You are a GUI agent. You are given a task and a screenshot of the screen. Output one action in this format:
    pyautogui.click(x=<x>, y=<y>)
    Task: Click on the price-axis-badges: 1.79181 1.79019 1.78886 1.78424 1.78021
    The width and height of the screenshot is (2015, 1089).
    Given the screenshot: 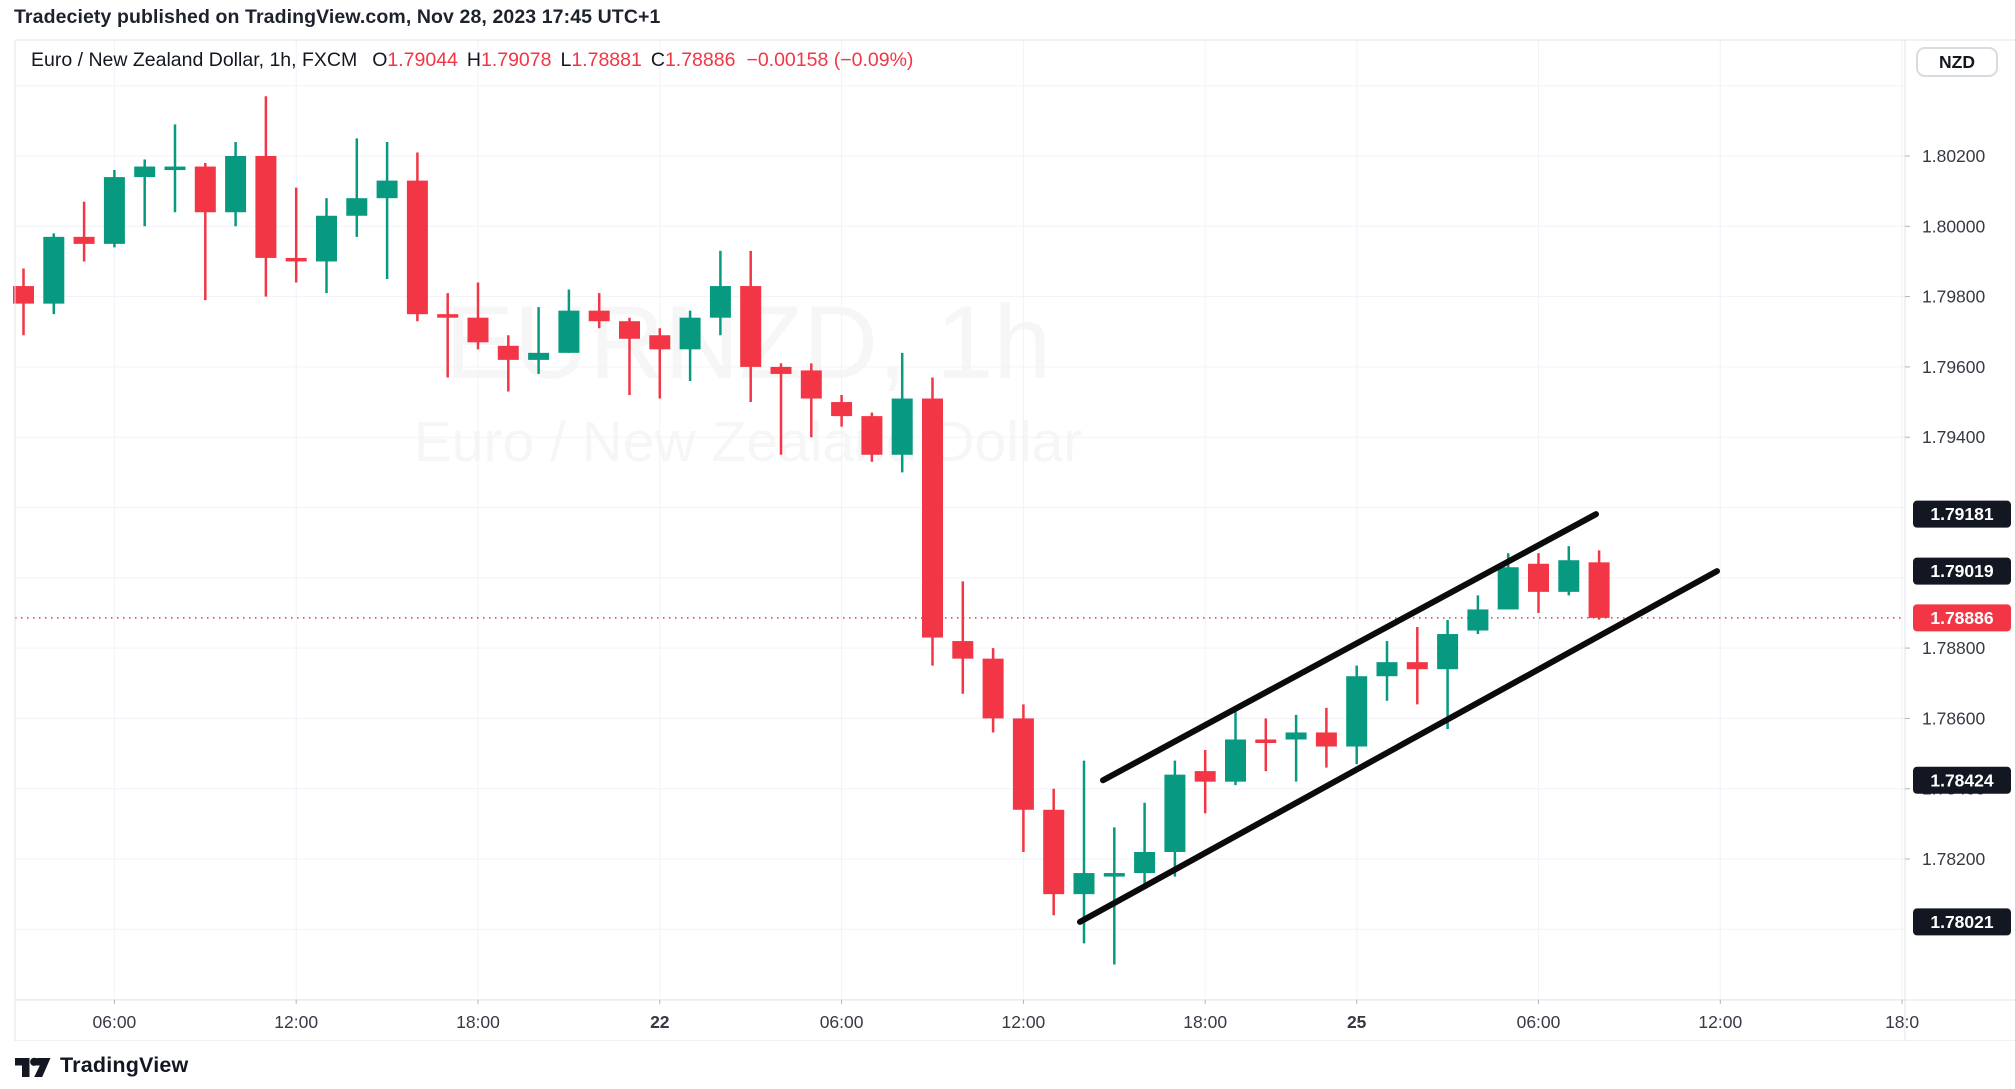 What is the action you would take?
    pyautogui.click(x=1962, y=718)
    